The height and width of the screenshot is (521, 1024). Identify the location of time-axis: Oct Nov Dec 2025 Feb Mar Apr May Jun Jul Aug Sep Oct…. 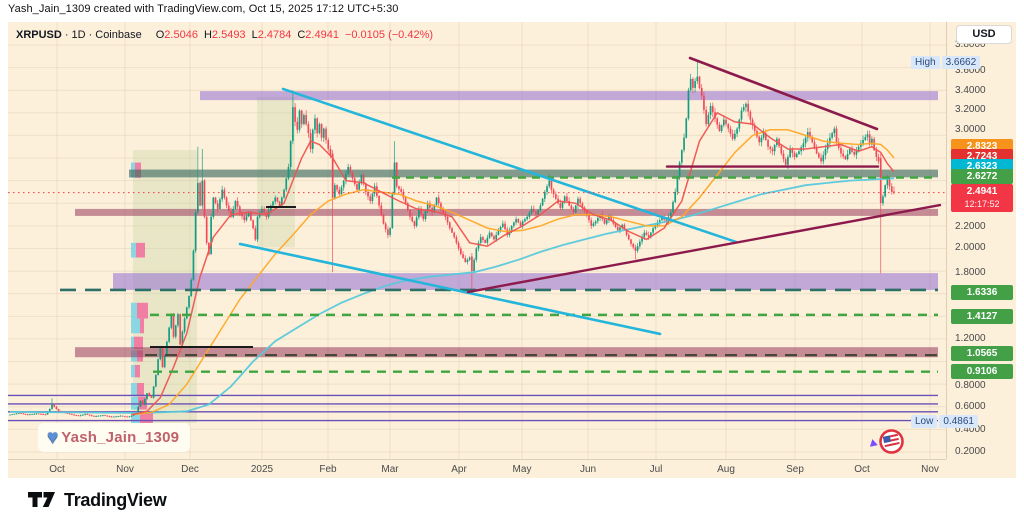
(477, 468).